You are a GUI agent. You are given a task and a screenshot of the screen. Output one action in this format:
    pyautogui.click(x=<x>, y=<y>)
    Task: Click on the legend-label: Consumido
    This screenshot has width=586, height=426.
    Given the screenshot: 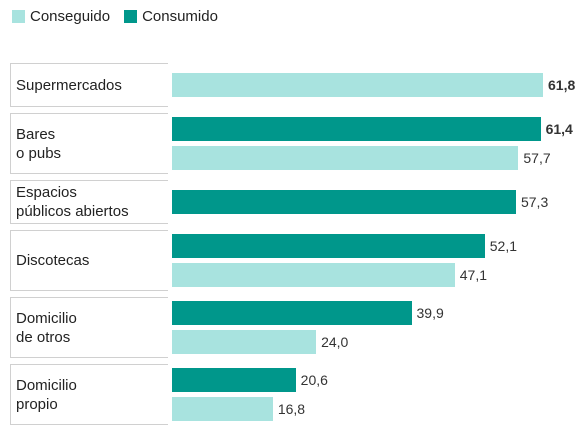 What is the action you would take?
    pyautogui.click(x=180, y=16)
    